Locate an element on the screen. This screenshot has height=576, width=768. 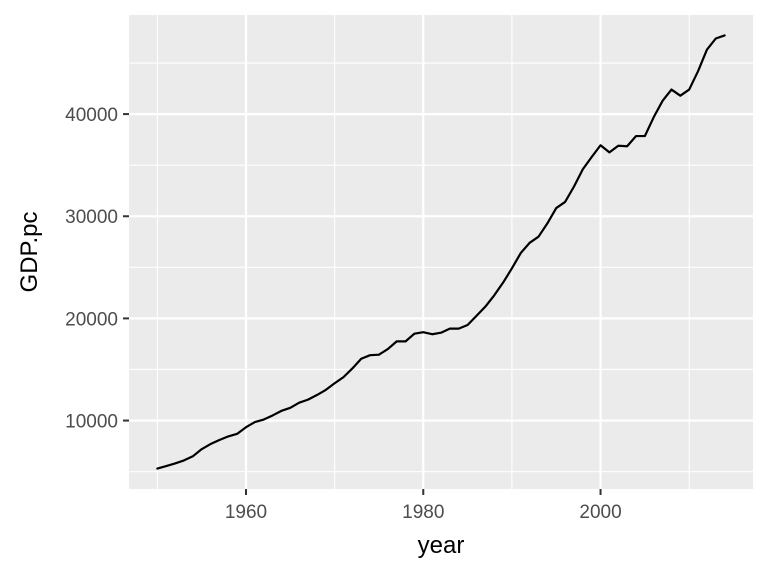
y-tick-label: 40000 is located at coordinates (91, 115).